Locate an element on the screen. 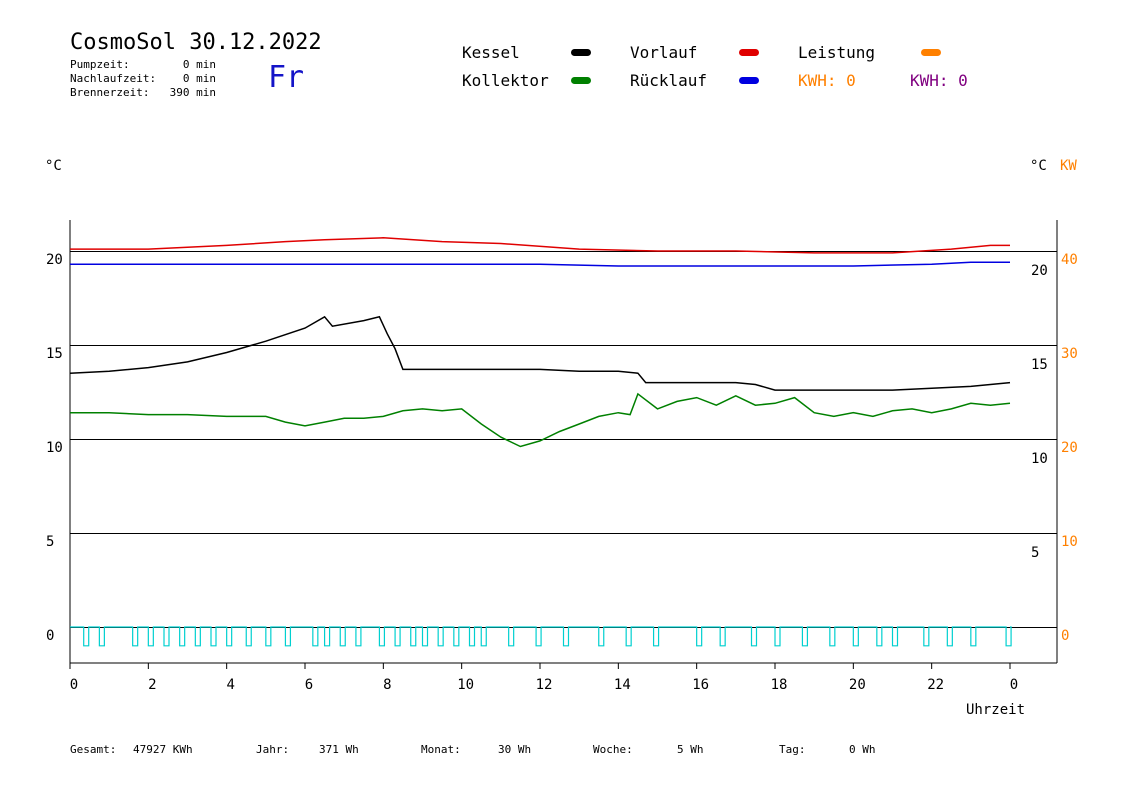 Image resolution: width=1148 pixels, height=812 pixels. legend-kessel-swatch is located at coordinates (581, 52).